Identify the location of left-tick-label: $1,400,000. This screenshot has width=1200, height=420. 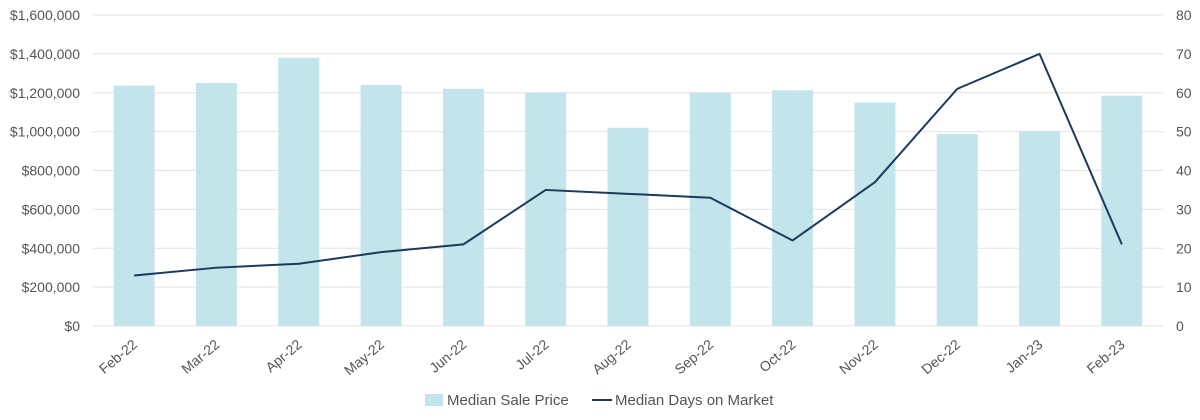
(45, 54).